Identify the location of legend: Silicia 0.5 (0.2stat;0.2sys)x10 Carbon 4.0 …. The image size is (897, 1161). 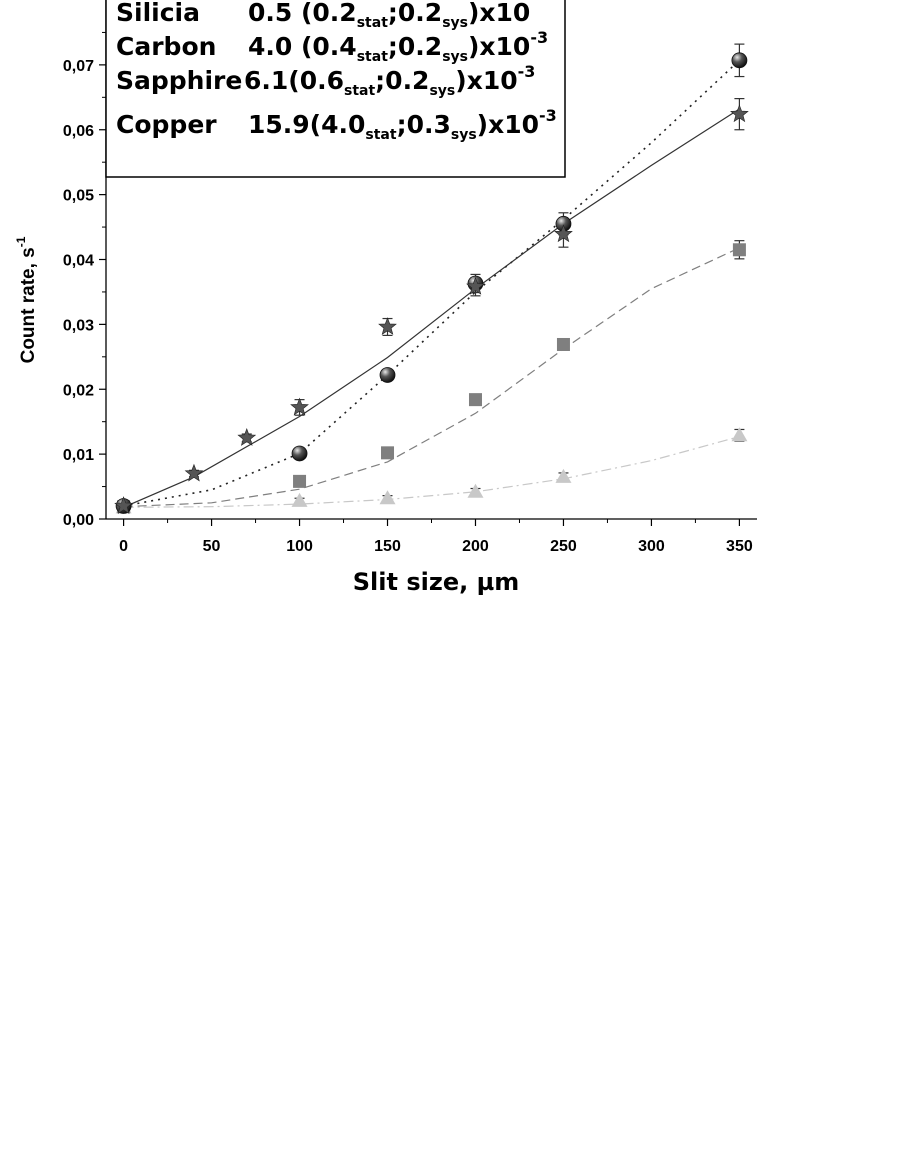
(335, 89).